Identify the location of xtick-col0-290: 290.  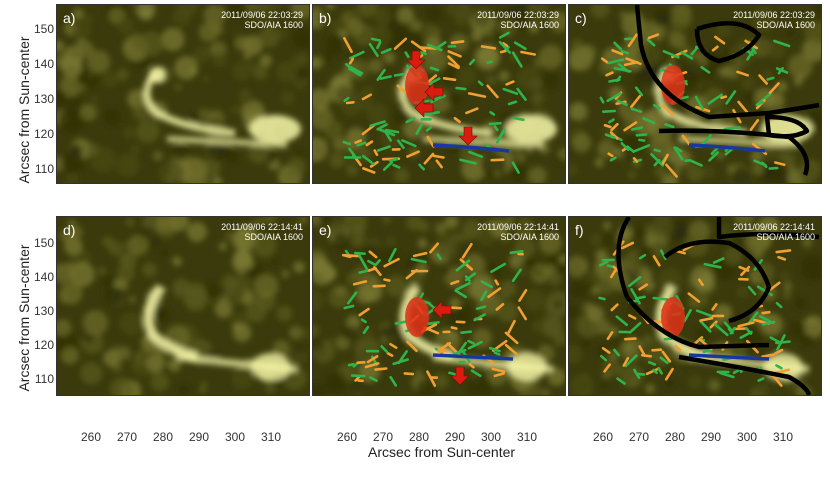
(199, 437).